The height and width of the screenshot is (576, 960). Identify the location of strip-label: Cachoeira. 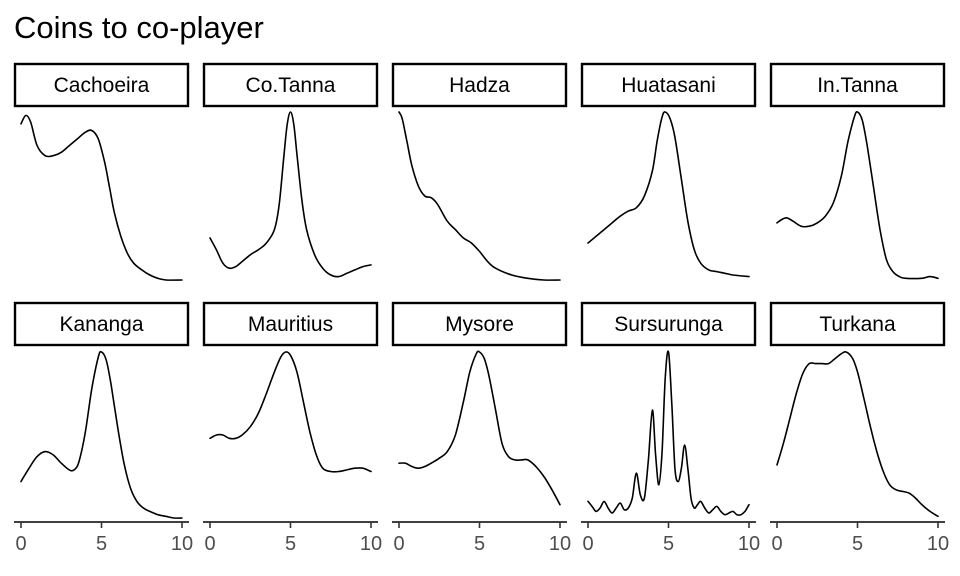
(102, 85).